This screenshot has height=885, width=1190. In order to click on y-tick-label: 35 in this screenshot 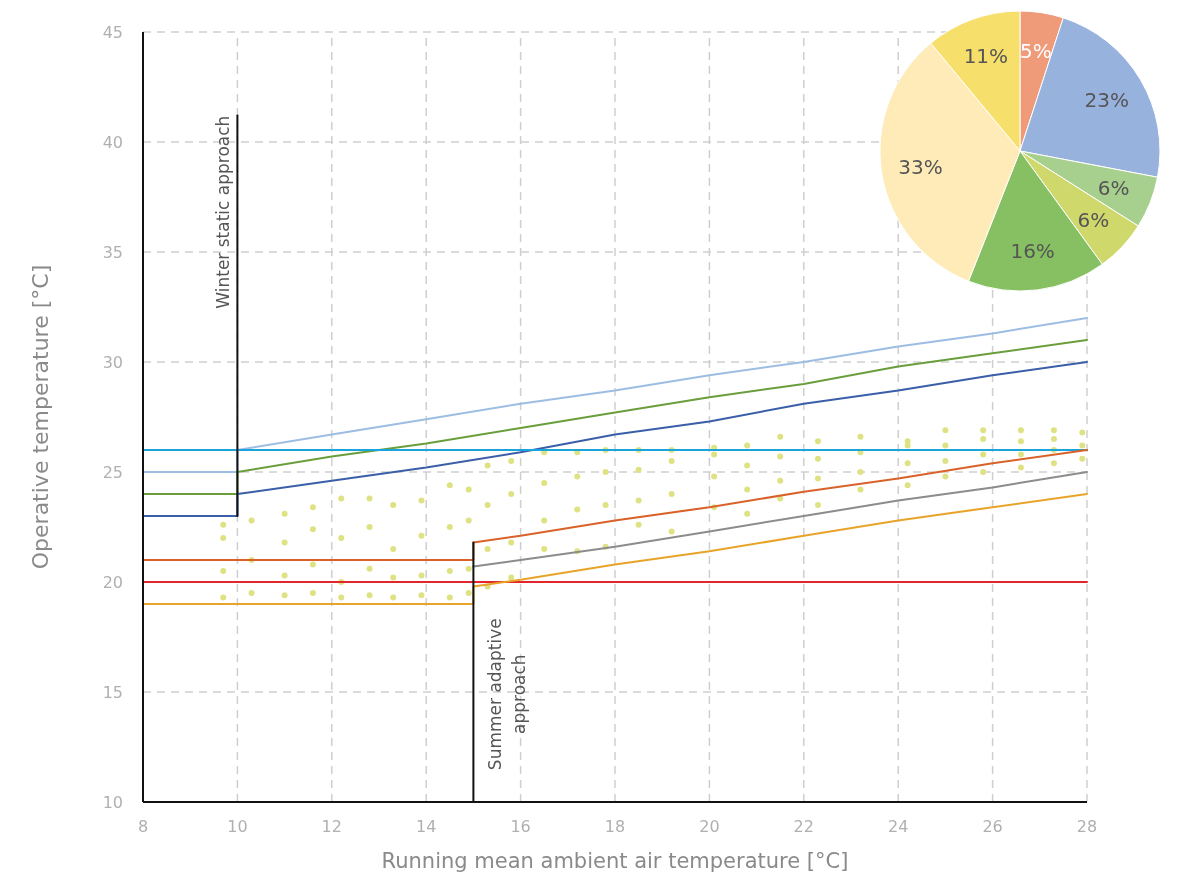, I will do `click(112, 252)`.